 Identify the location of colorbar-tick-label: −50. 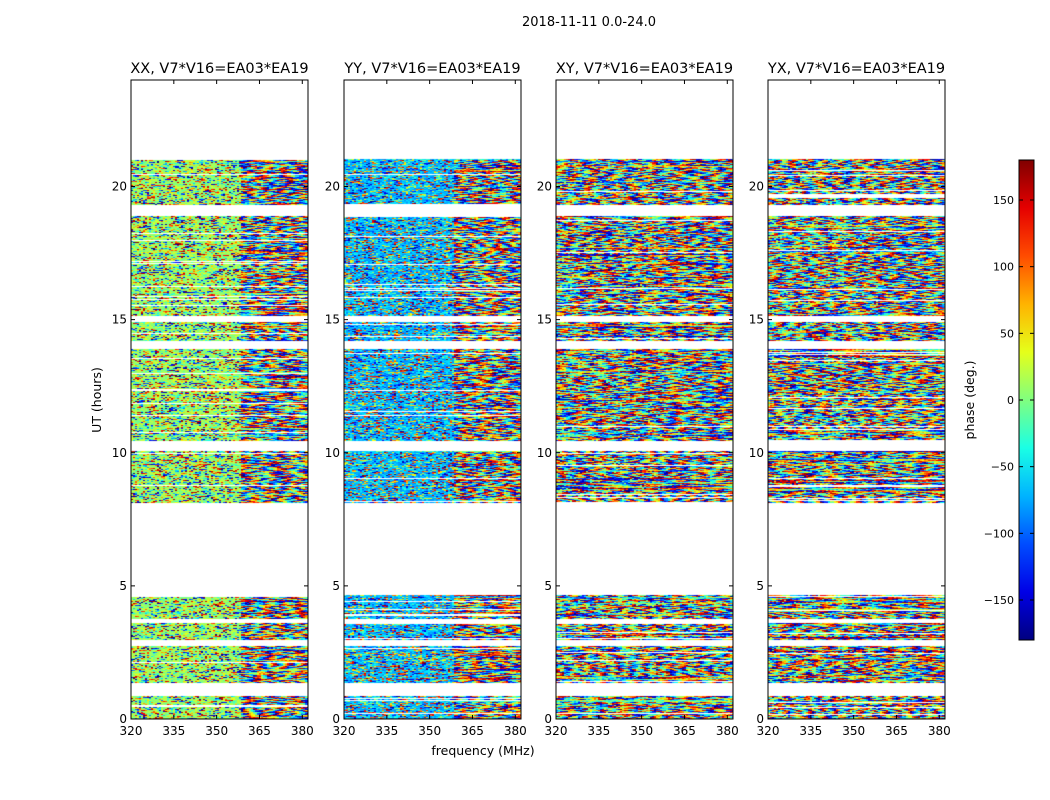
(1002, 467).